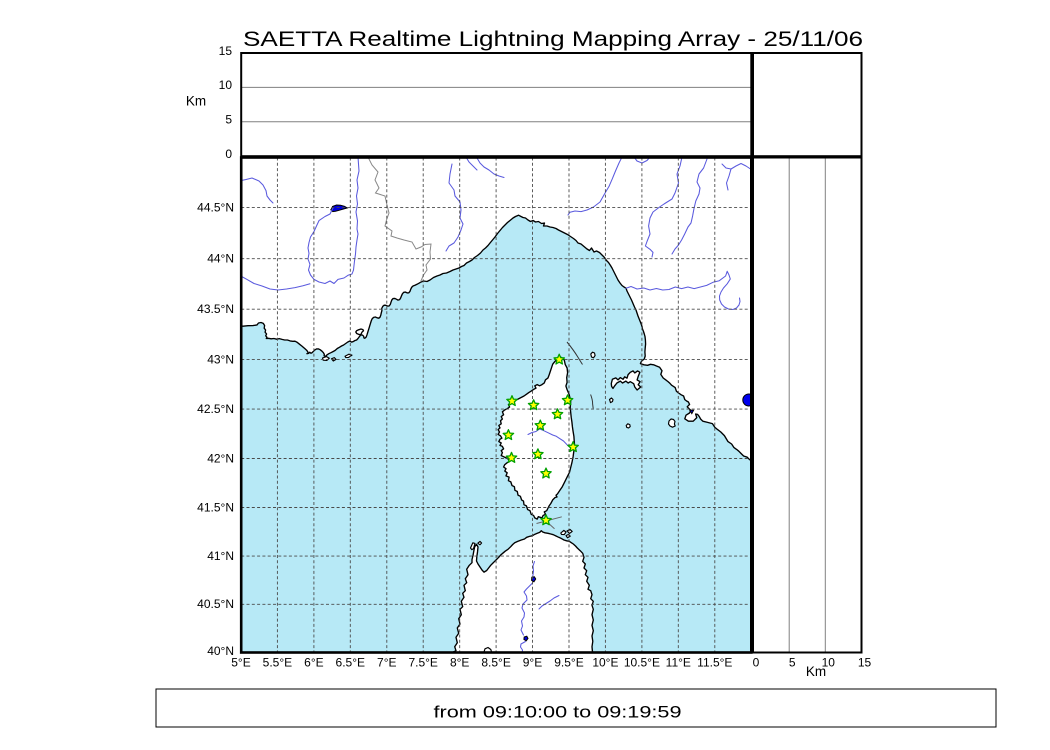 The width and height of the screenshot is (1050, 750). What do you see at coordinates (459, 663) in the screenshot?
I see `svg-text: 8°E` at bounding box center [459, 663].